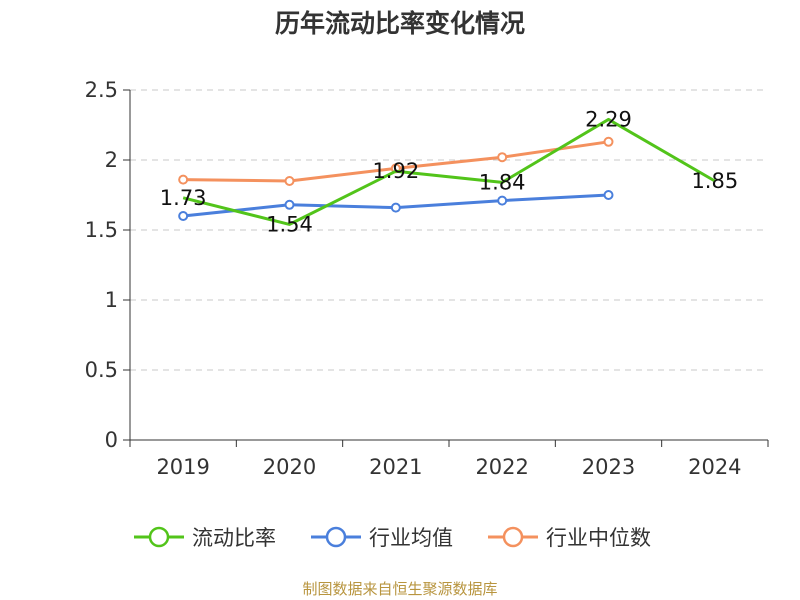 This screenshot has height=600, width=800. Describe the element at coordinates (395, 171) in the screenshot. I see `data-label-current-ratio: 1.92` at that location.